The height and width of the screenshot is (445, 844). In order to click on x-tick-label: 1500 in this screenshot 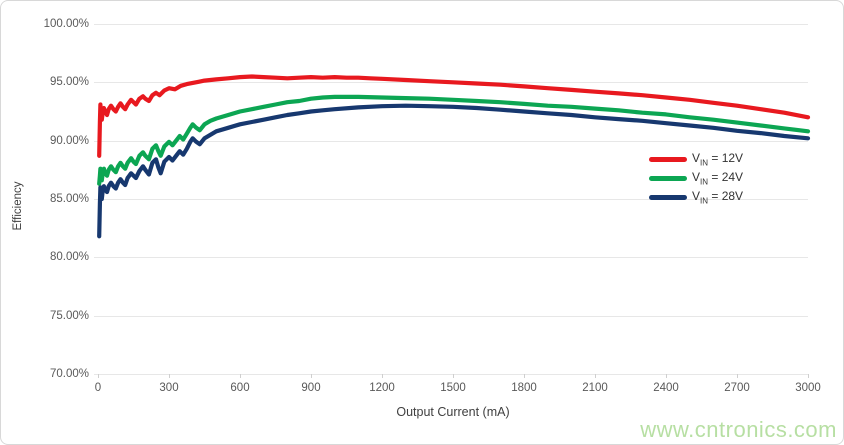, I will do `click(453, 388)`.